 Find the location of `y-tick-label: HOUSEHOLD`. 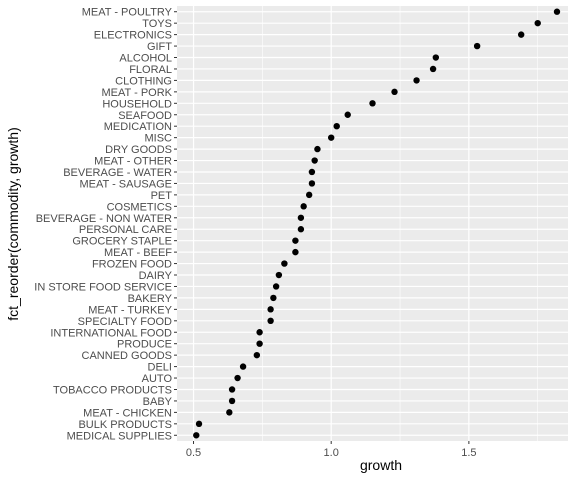

y-tick-label: HOUSEHOLD is located at coordinates (137, 104).